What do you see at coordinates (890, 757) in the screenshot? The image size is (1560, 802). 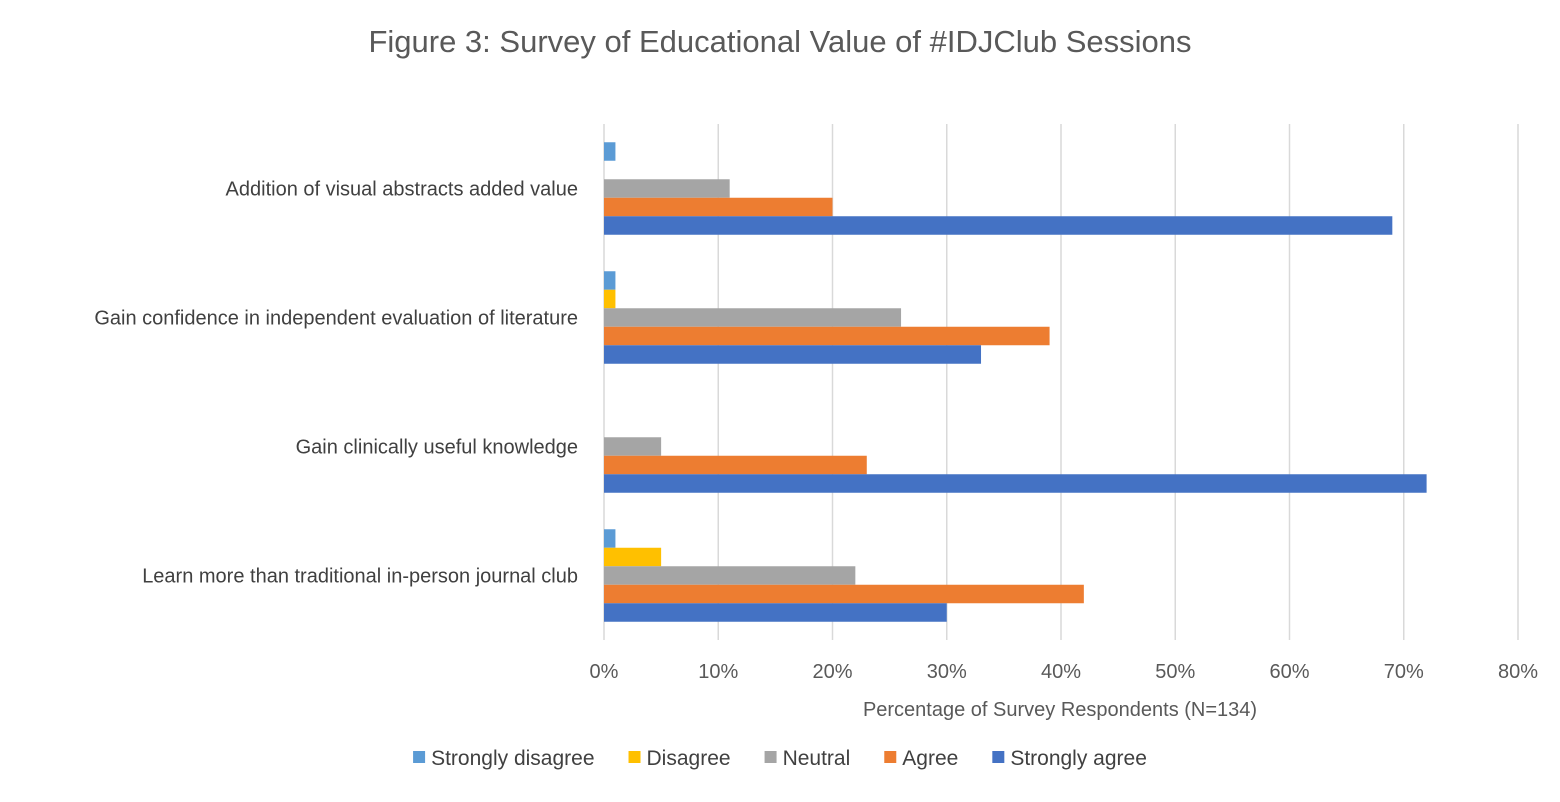 I see `legend-swatch-agree` at bounding box center [890, 757].